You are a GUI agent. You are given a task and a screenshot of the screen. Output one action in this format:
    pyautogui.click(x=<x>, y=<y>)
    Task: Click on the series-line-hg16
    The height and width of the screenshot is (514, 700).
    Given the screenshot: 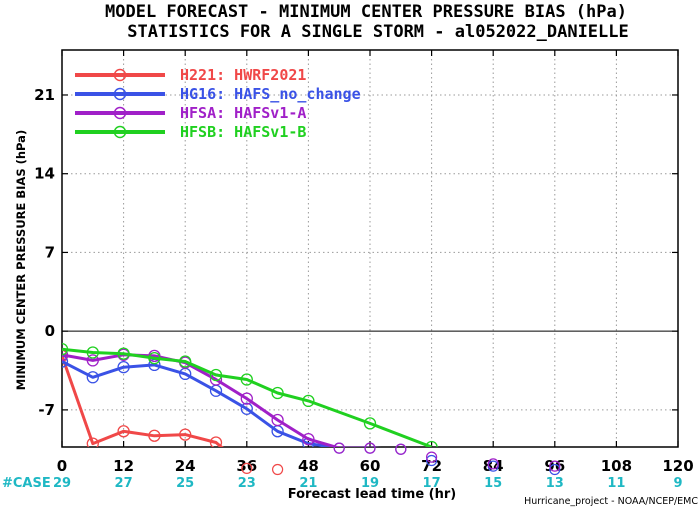 What is the action you would take?
    pyautogui.click(x=222, y=403)
    